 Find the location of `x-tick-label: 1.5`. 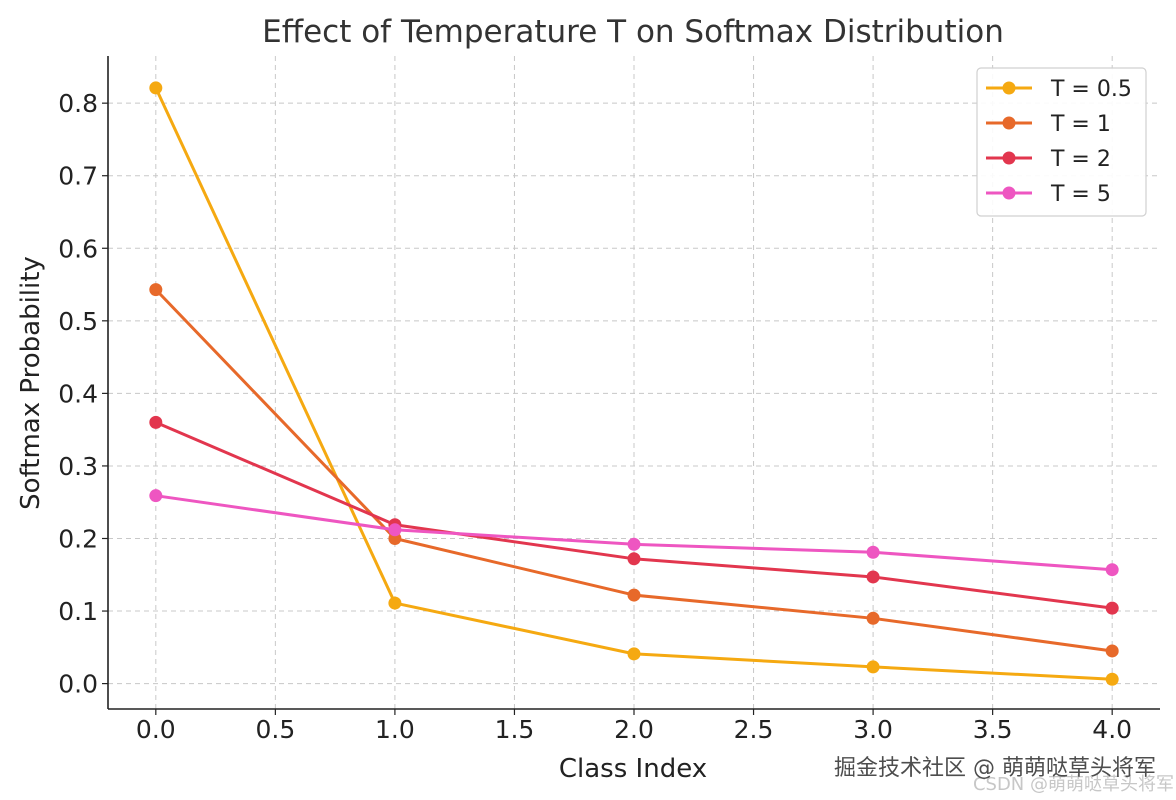

x-tick-label: 1.5 is located at coordinates (515, 729).